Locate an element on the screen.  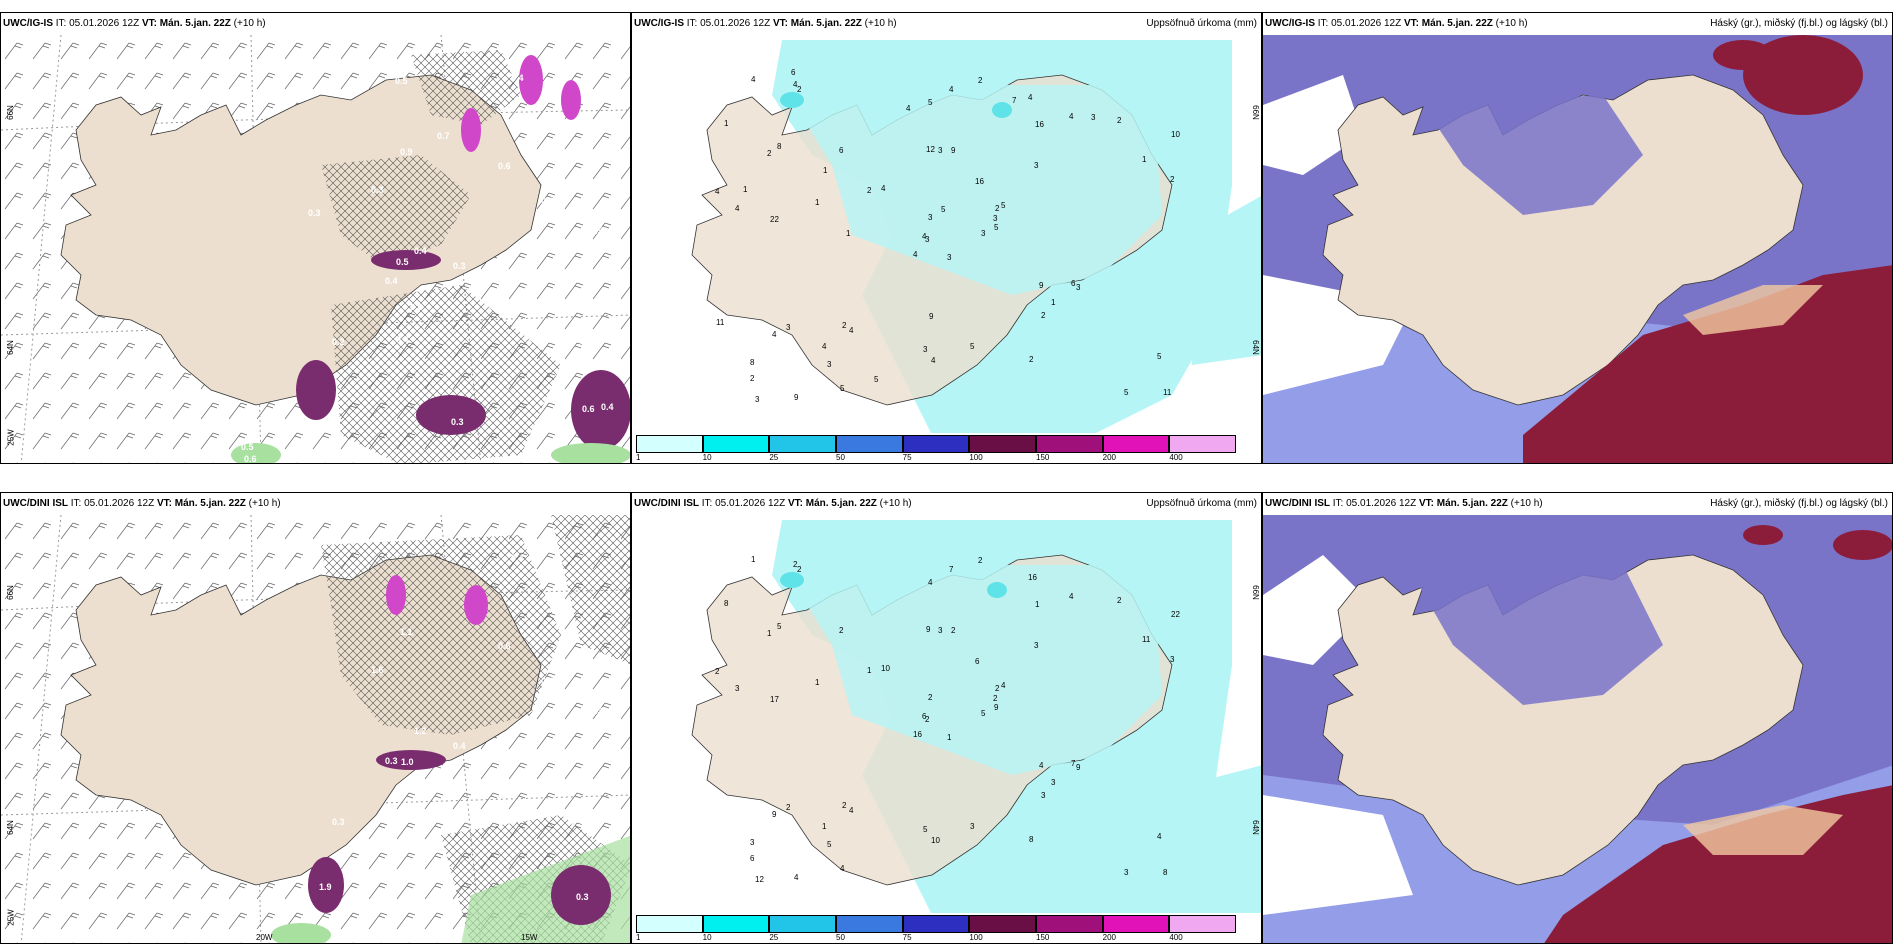
wind-precip-value: 0.6 is located at coordinates (416, 307).